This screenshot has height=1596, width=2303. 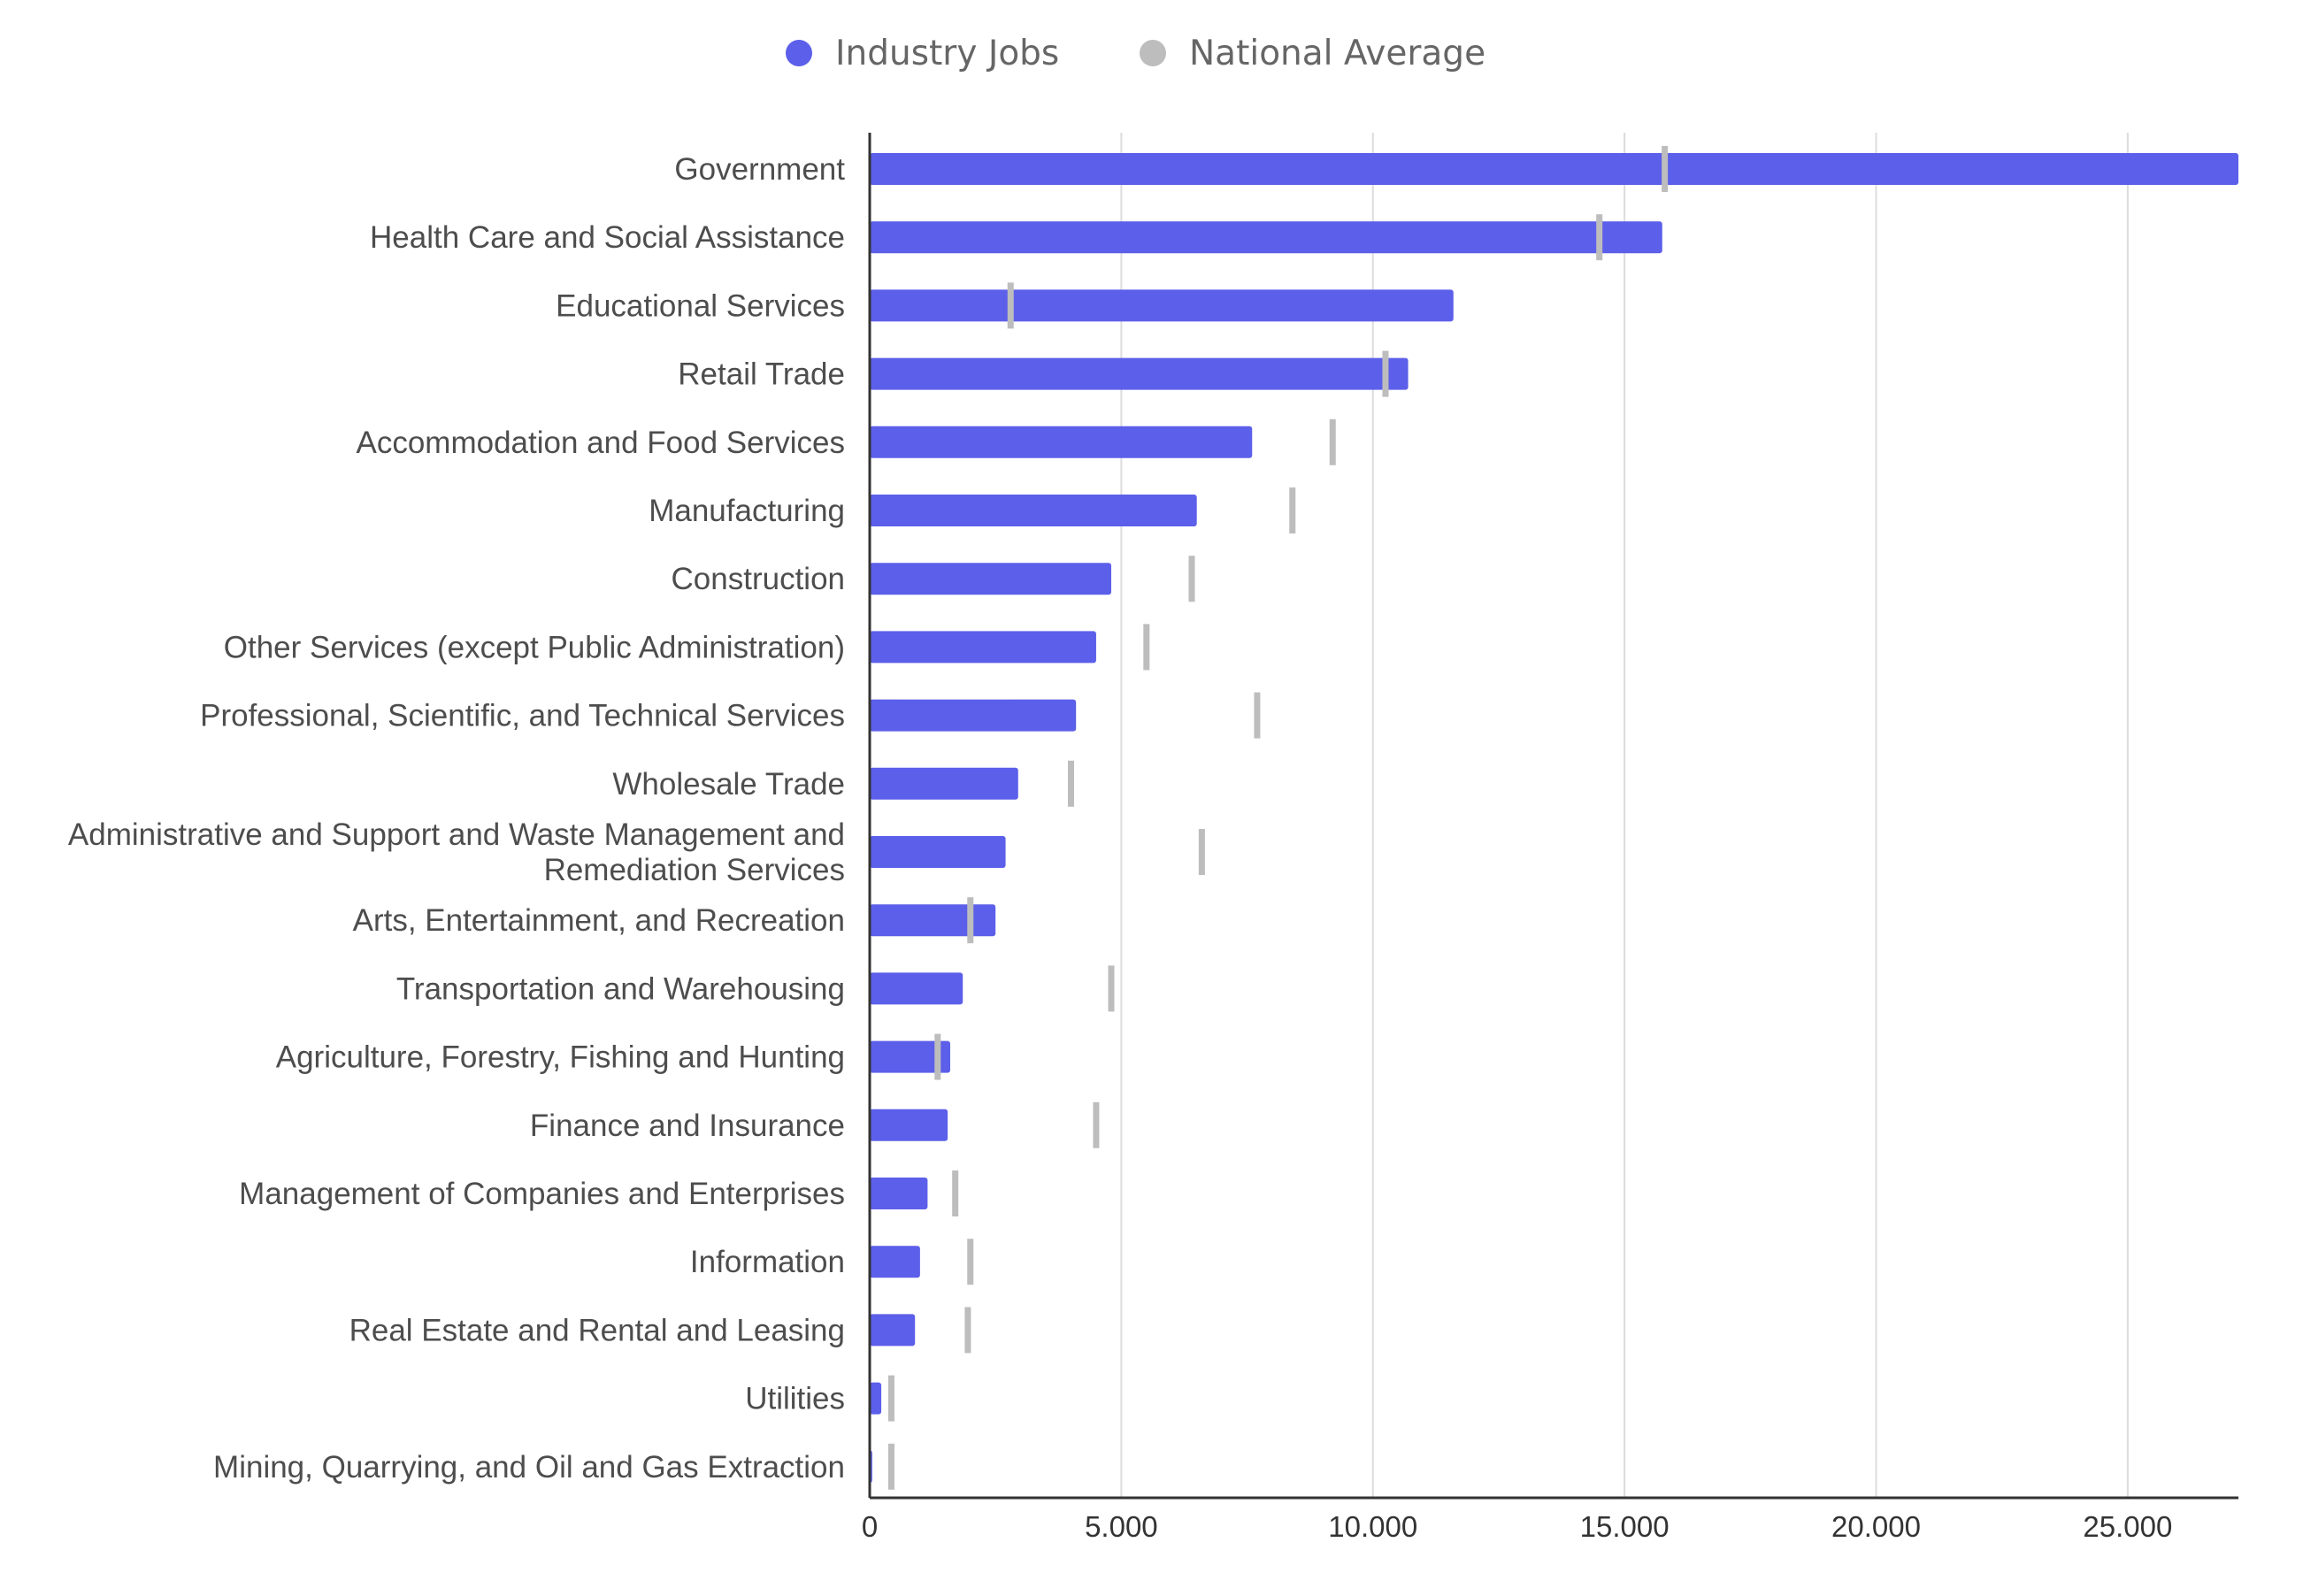 What do you see at coordinates (1876, 1526) in the screenshot?
I see `x-tick-label: 20.000` at bounding box center [1876, 1526].